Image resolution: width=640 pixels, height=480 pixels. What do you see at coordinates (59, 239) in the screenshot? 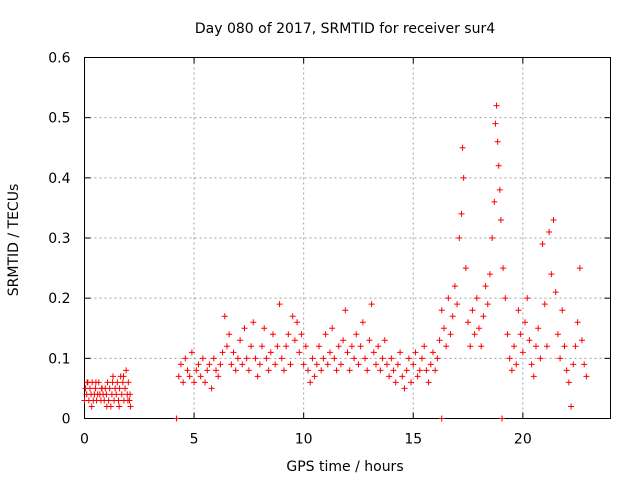
I see `y-tick-label: 0.3` at bounding box center [59, 239].